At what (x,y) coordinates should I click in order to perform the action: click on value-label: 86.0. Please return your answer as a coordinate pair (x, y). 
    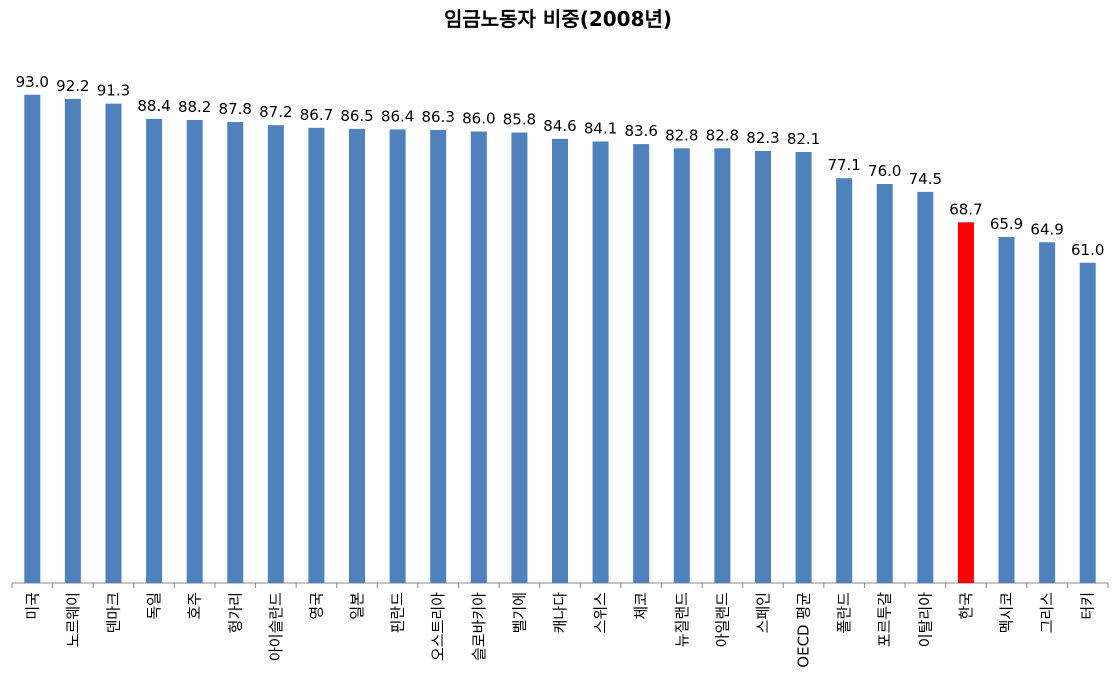
    Looking at the image, I should click on (478, 119).